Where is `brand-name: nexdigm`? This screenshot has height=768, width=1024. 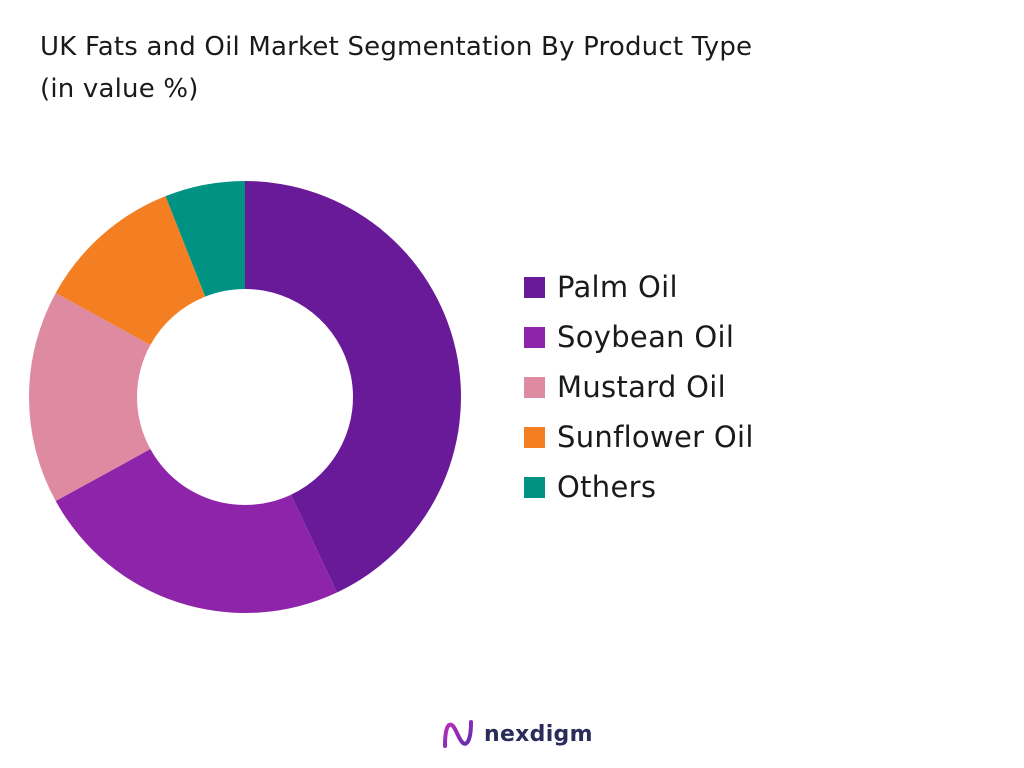
brand-name: nexdigm is located at coordinates (538, 734).